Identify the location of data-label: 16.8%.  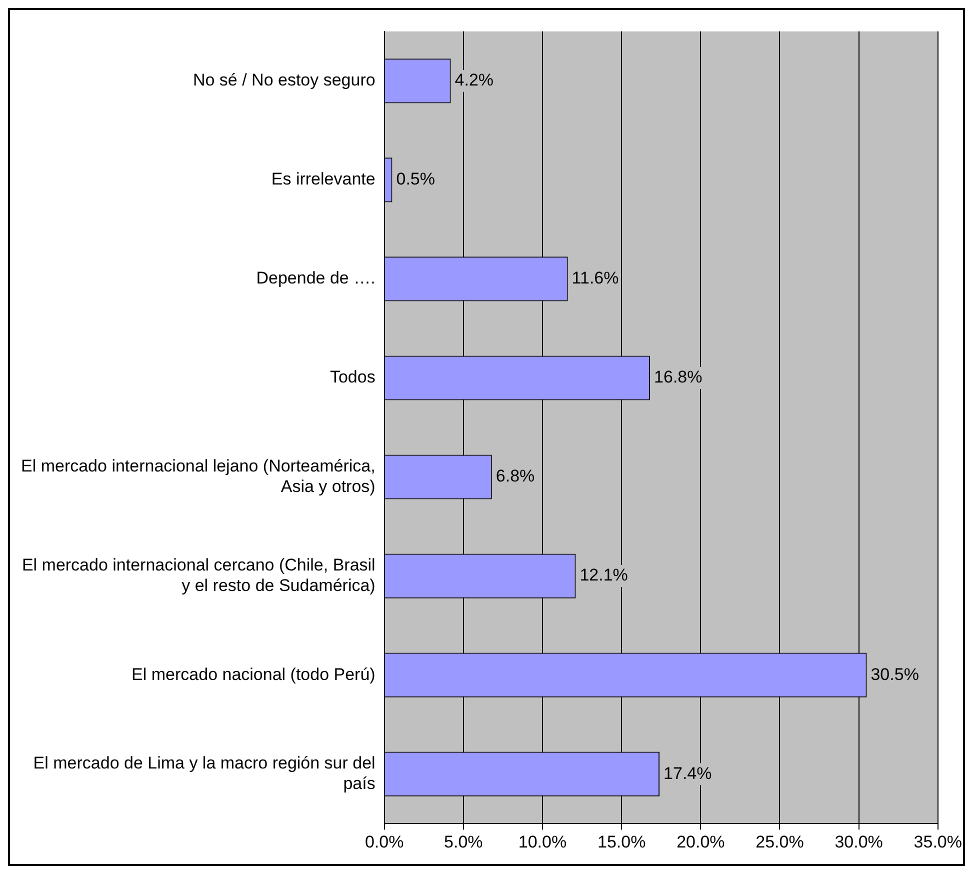
(678, 377).